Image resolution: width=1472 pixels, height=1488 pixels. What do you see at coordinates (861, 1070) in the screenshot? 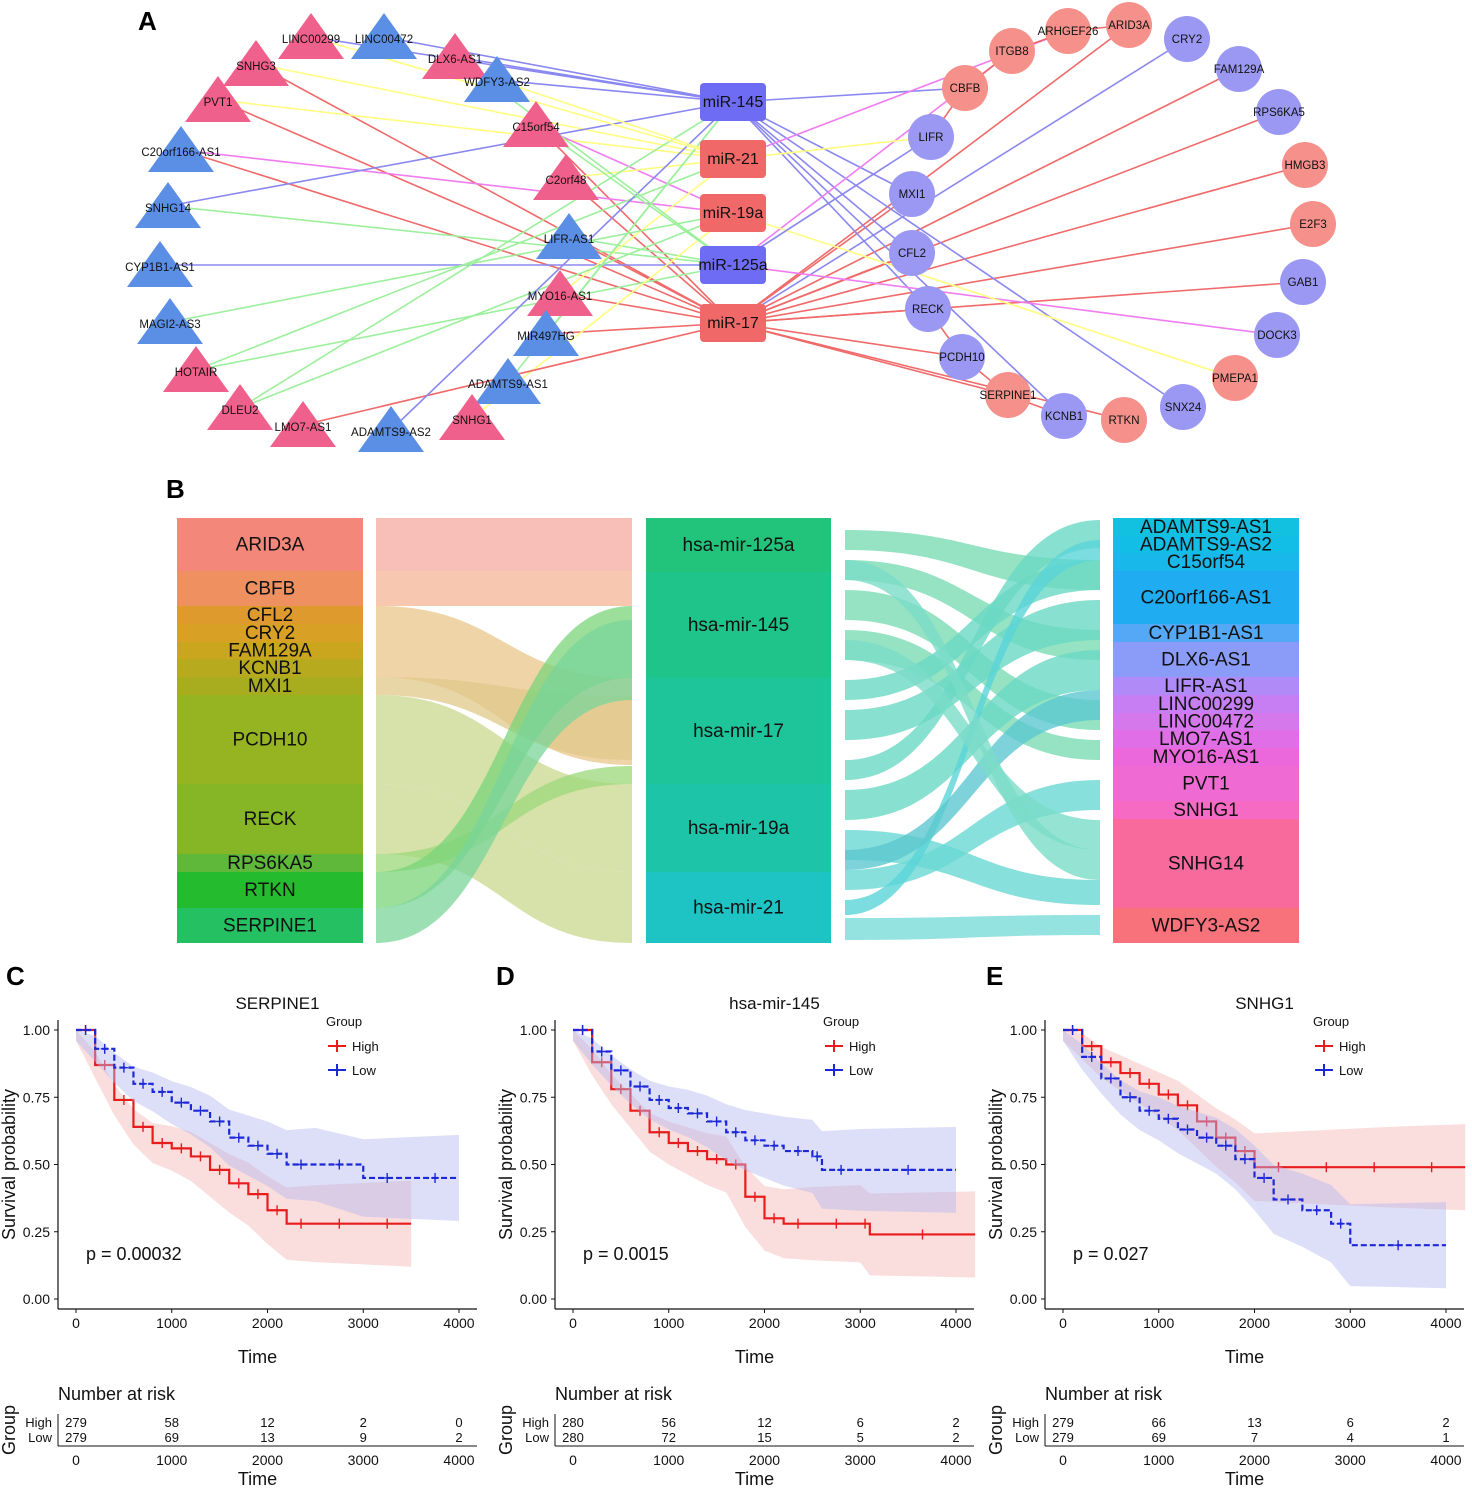
I see `legend-label: Low` at bounding box center [861, 1070].